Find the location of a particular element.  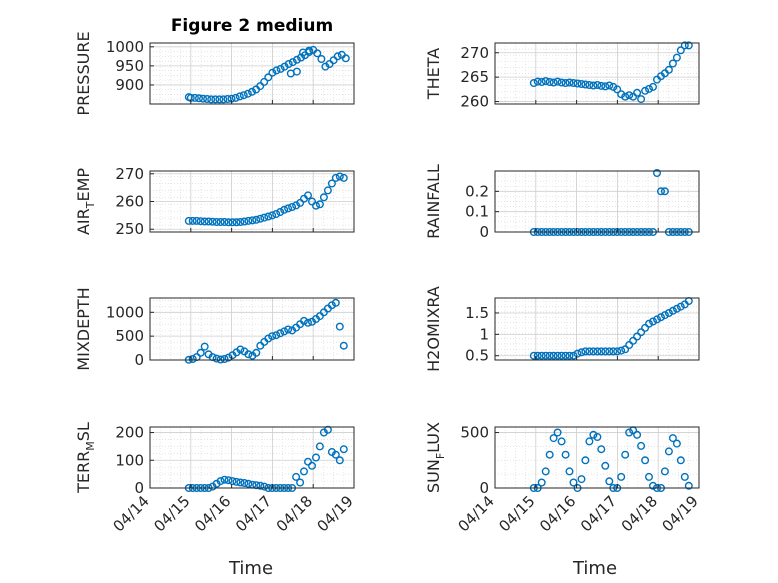

y-tick-label: 100 is located at coordinates (129, 460).